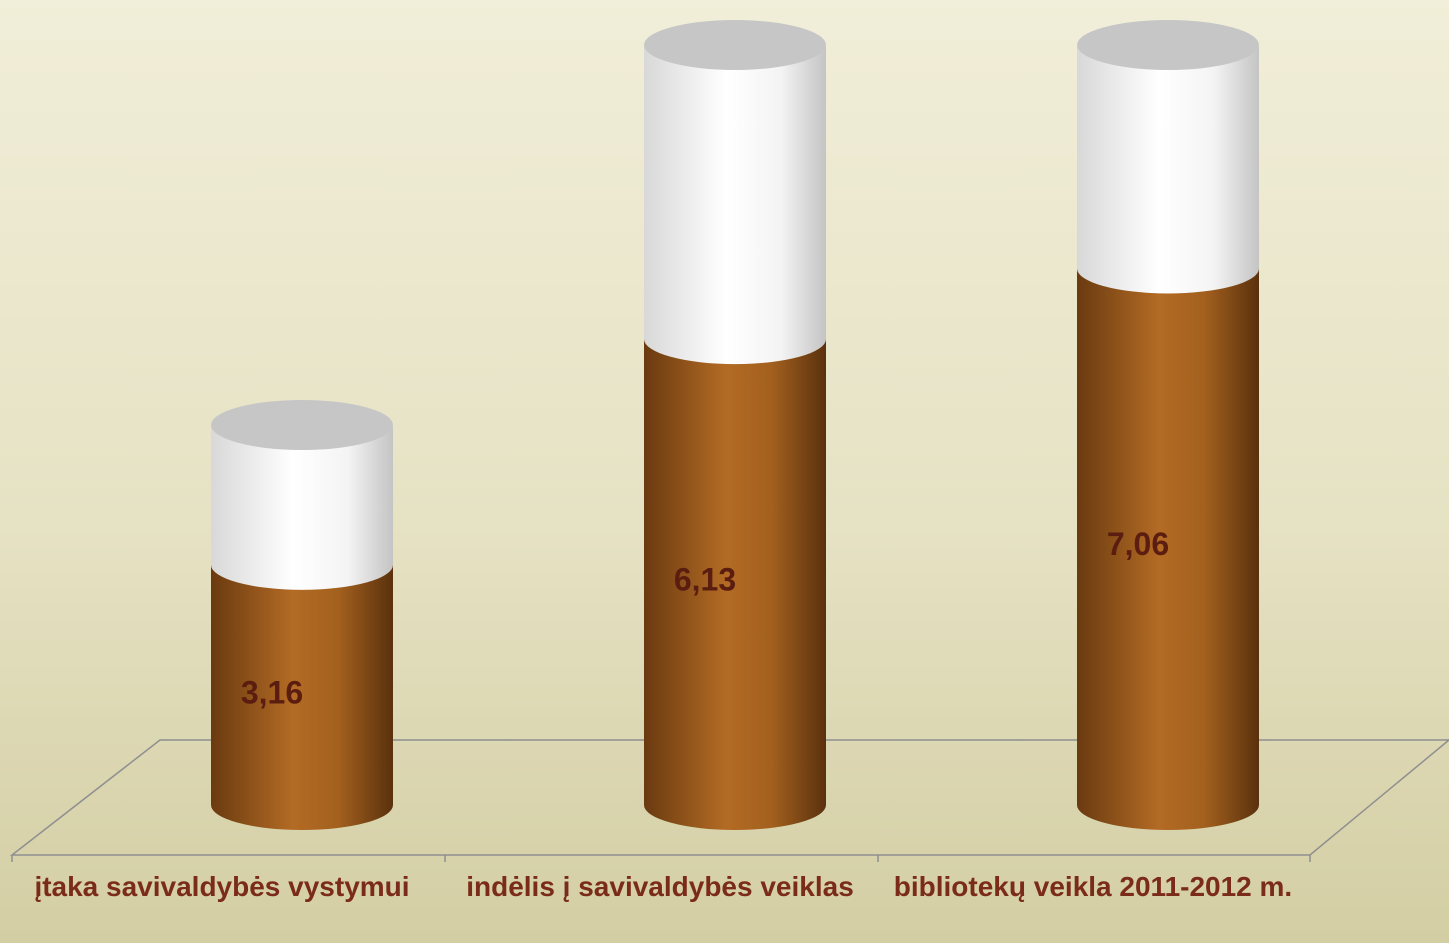 The height and width of the screenshot is (943, 1449). Describe the element at coordinates (660, 886) in the screenshot. I see `category-label: indėlis į savivaldybės veiklas` at that location.